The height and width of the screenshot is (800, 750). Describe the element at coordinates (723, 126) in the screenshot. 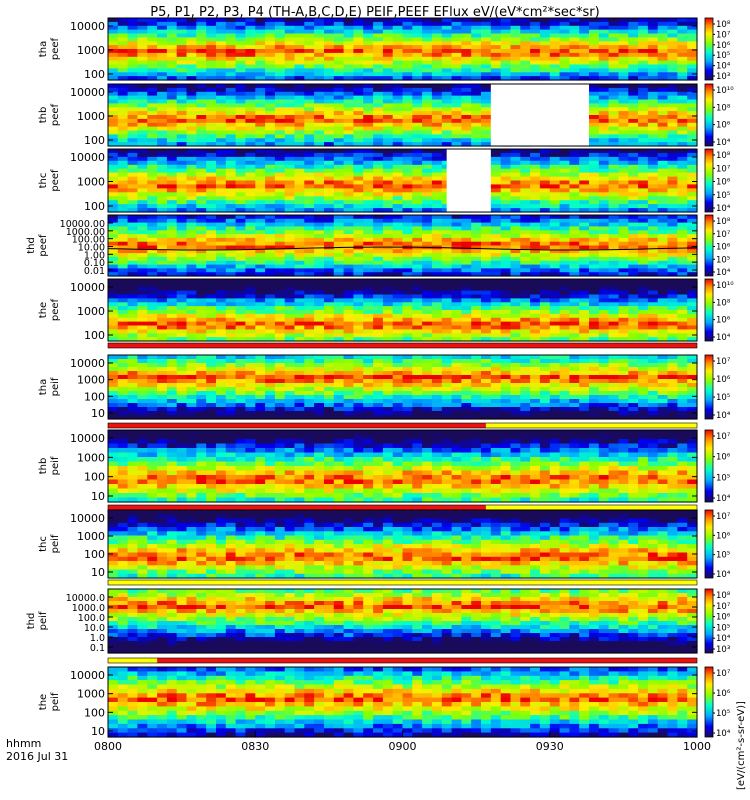

I see `colorbar-tick-label: 10⁶` at that location.